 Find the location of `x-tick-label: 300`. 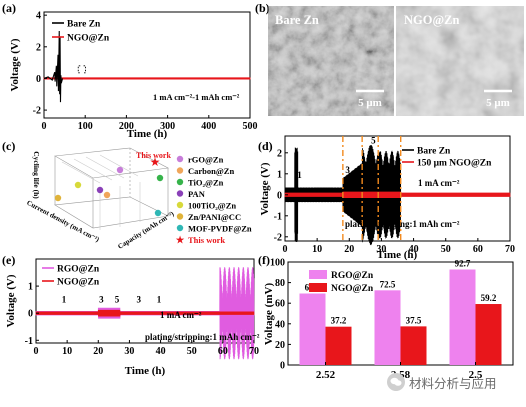

x-tick-label: 300 is located at coordinates (167, 126).